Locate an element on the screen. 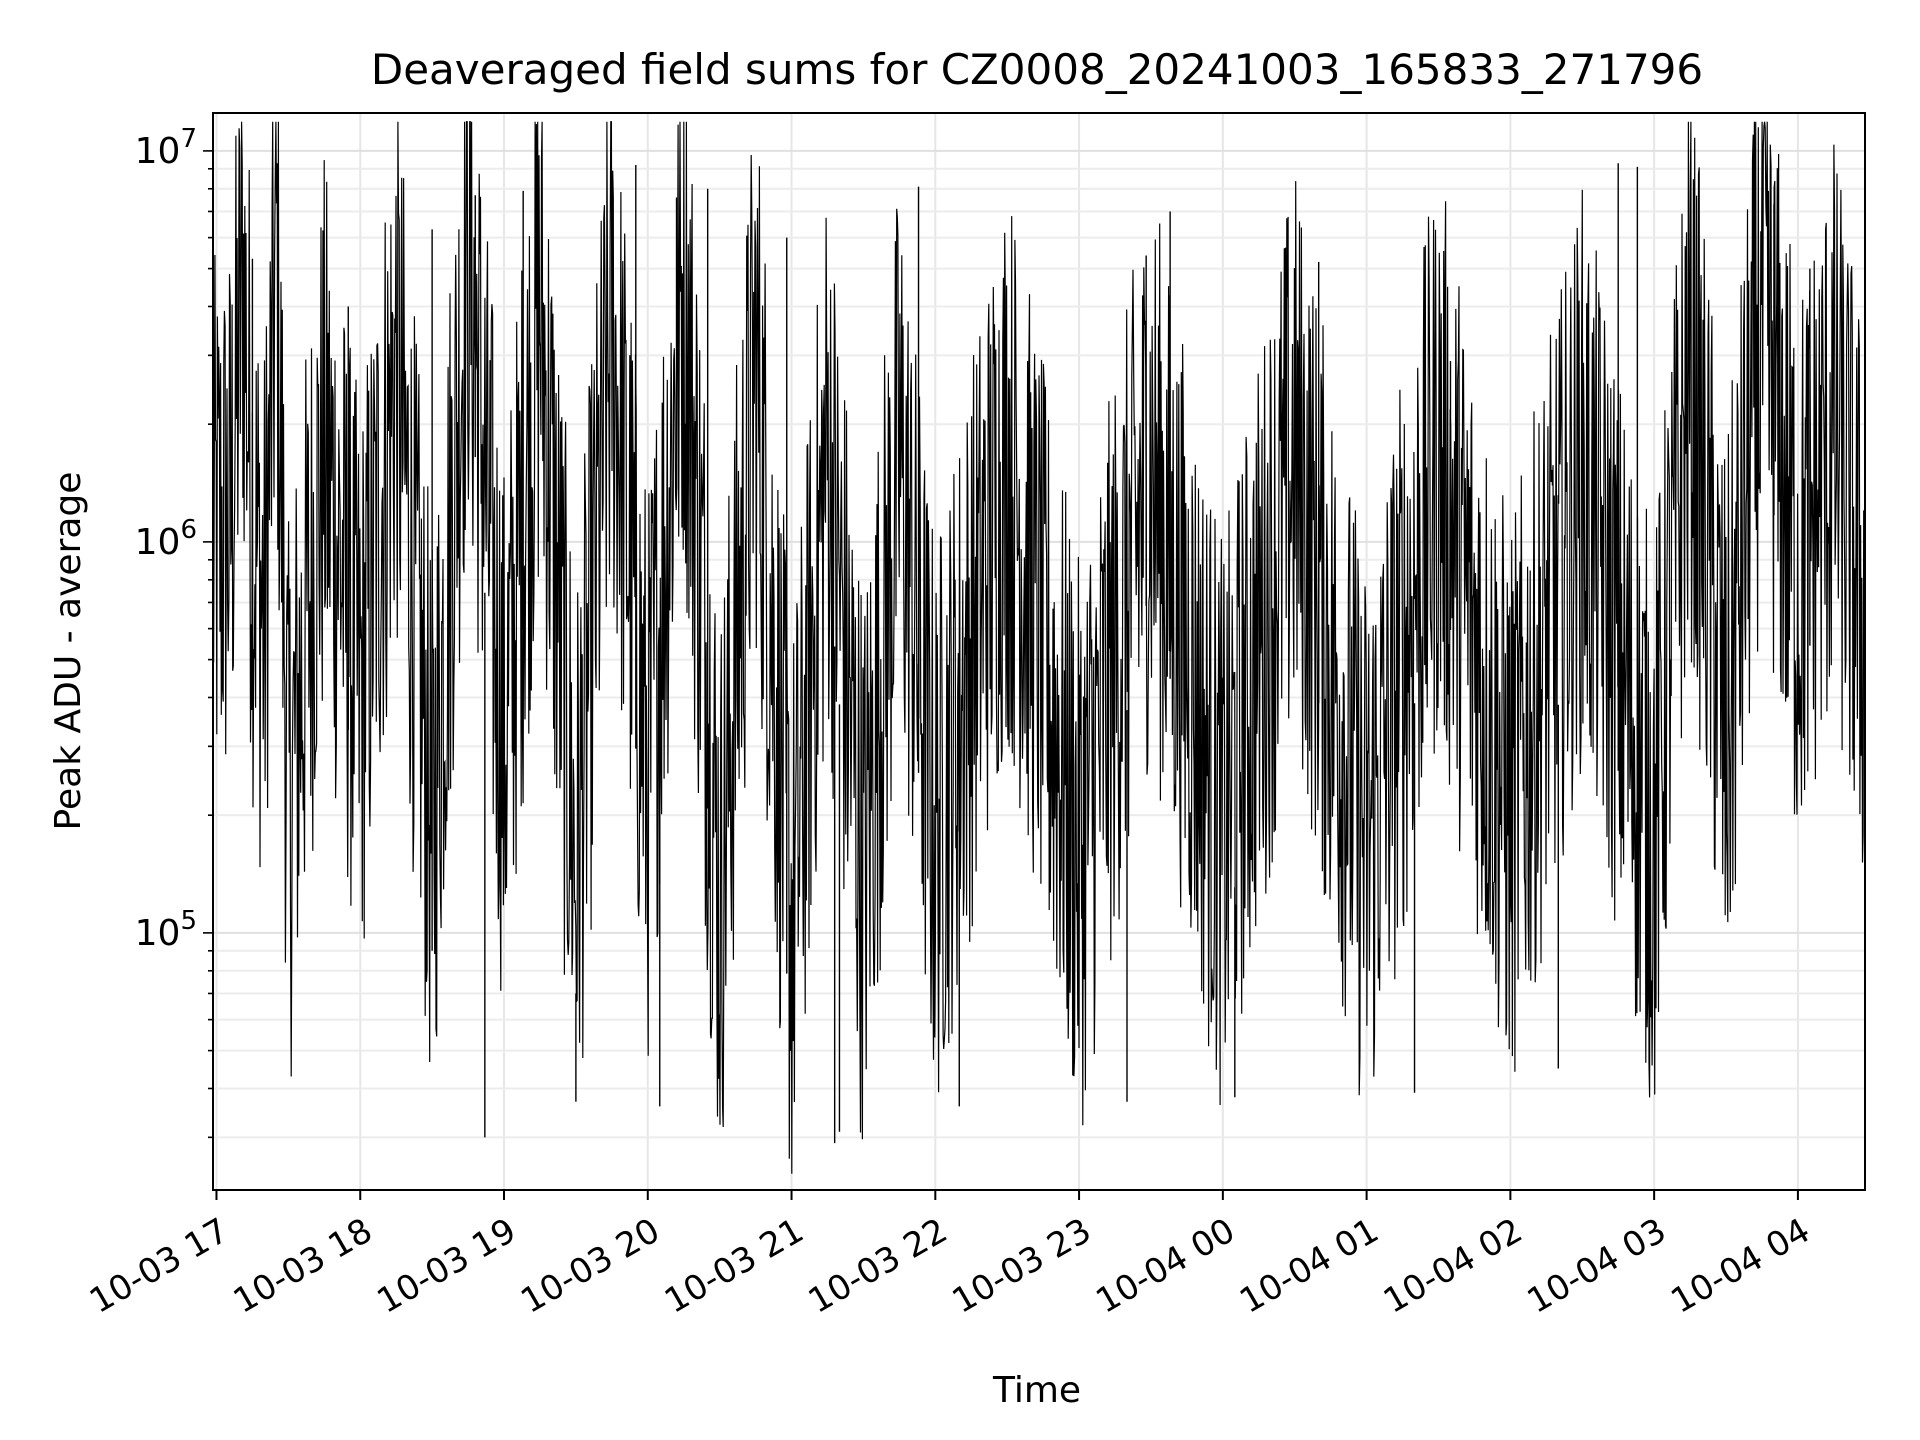 This screenshot has width=1920, height=1440. y-axis-label: Peak ADU - average is located at coordinates (68, 651).